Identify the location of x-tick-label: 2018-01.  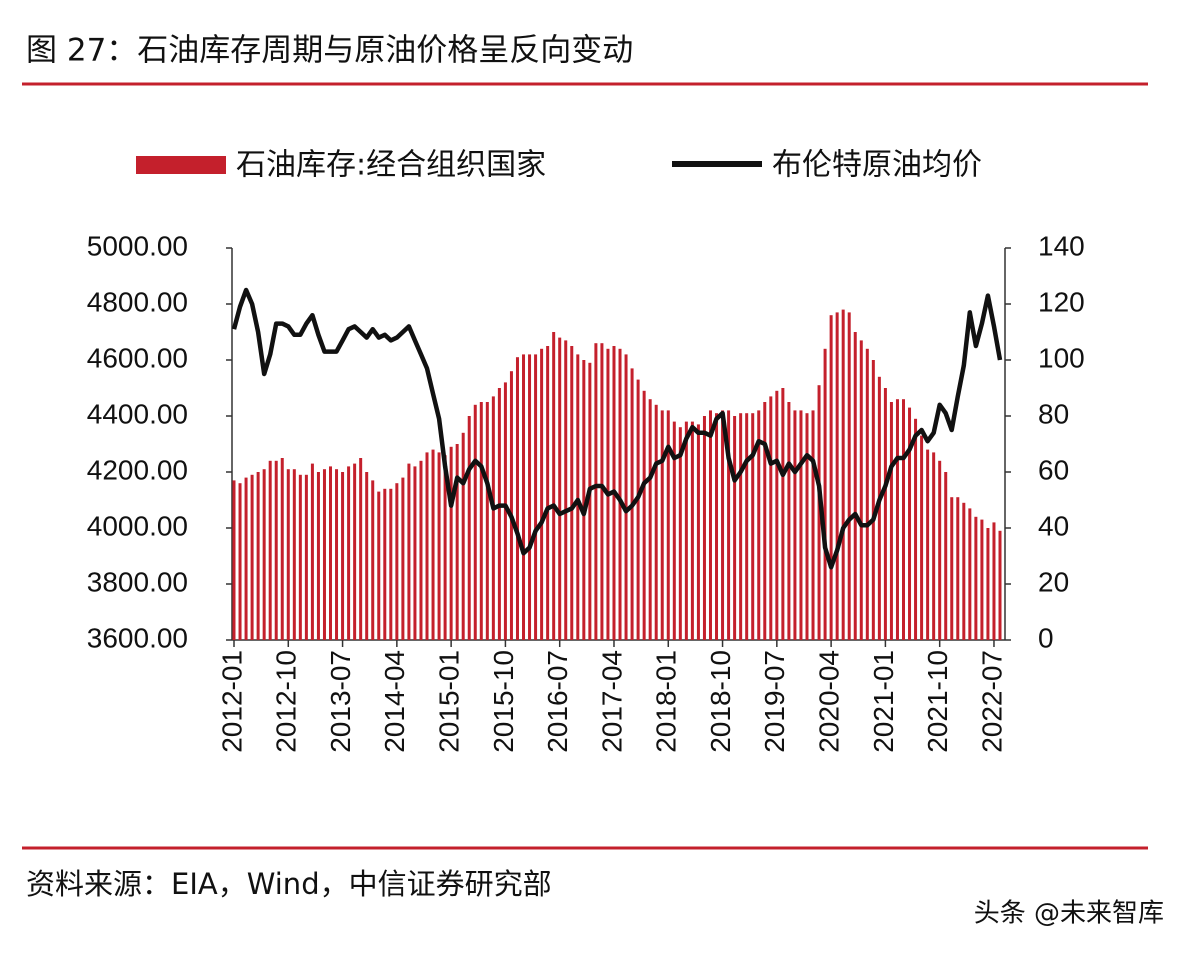
(666, 701).